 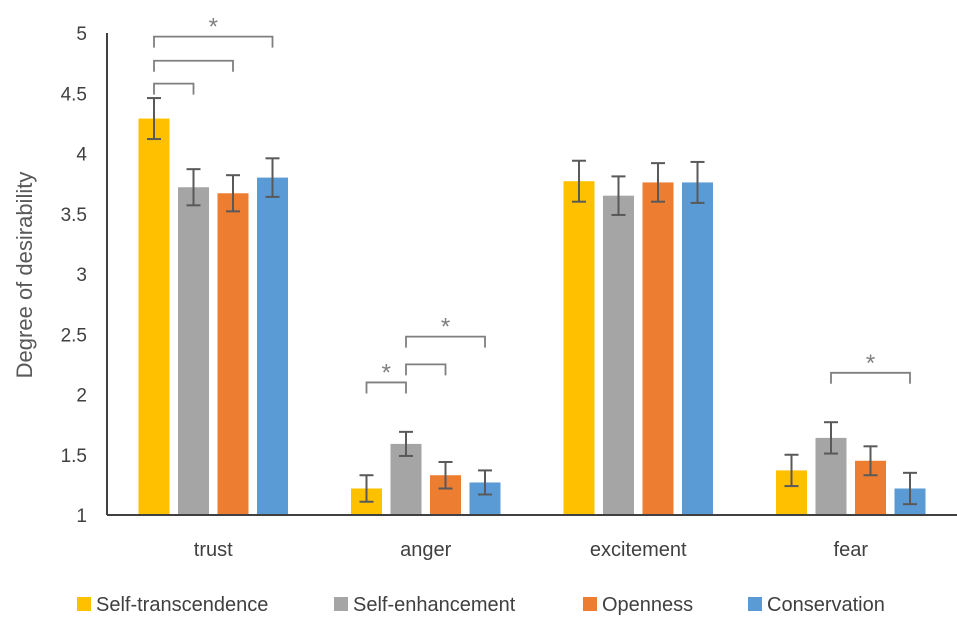 What do you see at coordinates (81, 155) in the screenshot?
I see `y-tick-label: 4` at bounding box center [81, 155].